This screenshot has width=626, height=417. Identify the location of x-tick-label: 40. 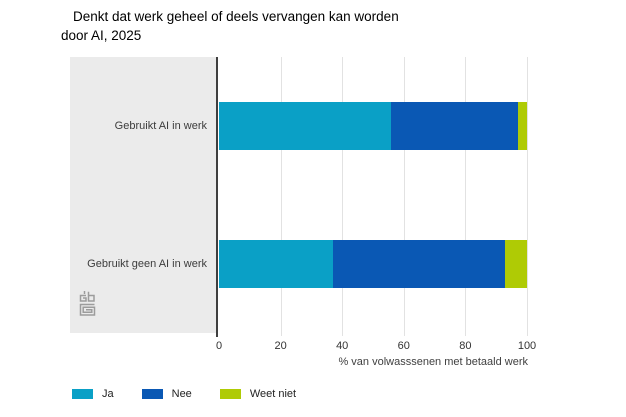
(342, 346).